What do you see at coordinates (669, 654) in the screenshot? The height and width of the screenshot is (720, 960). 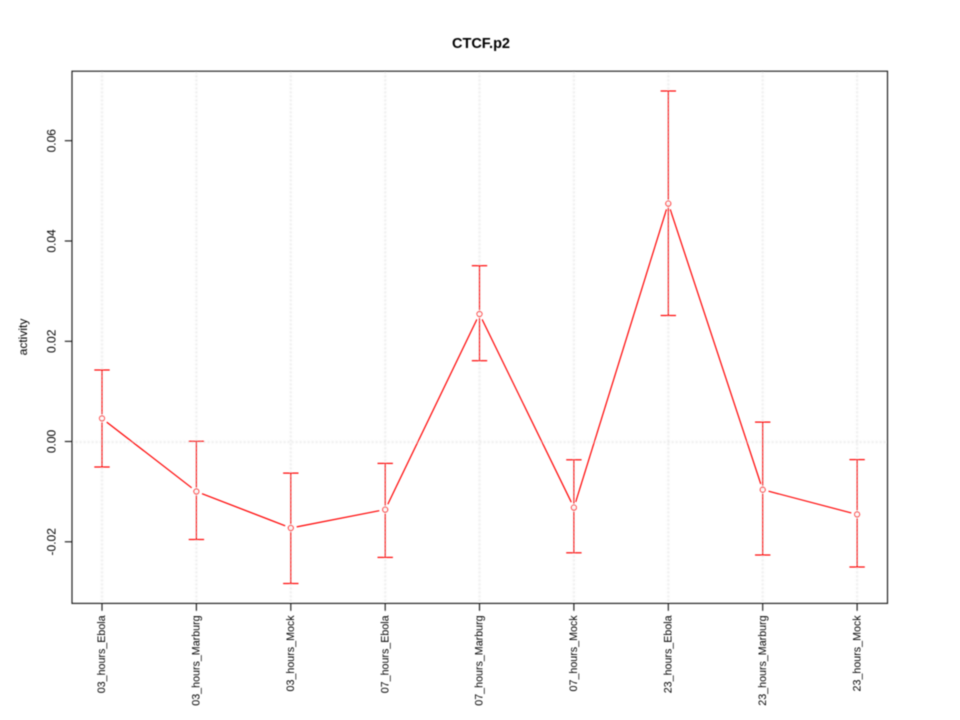 I see `svg-text: 23_hours_Ebola` at bounding box center [669, 654].